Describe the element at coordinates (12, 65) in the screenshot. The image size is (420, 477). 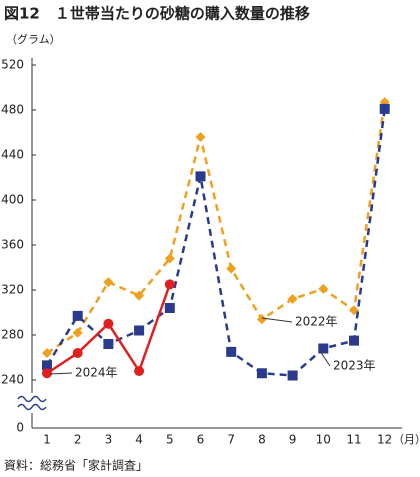
I see `y-tick-label: 520` at that location.